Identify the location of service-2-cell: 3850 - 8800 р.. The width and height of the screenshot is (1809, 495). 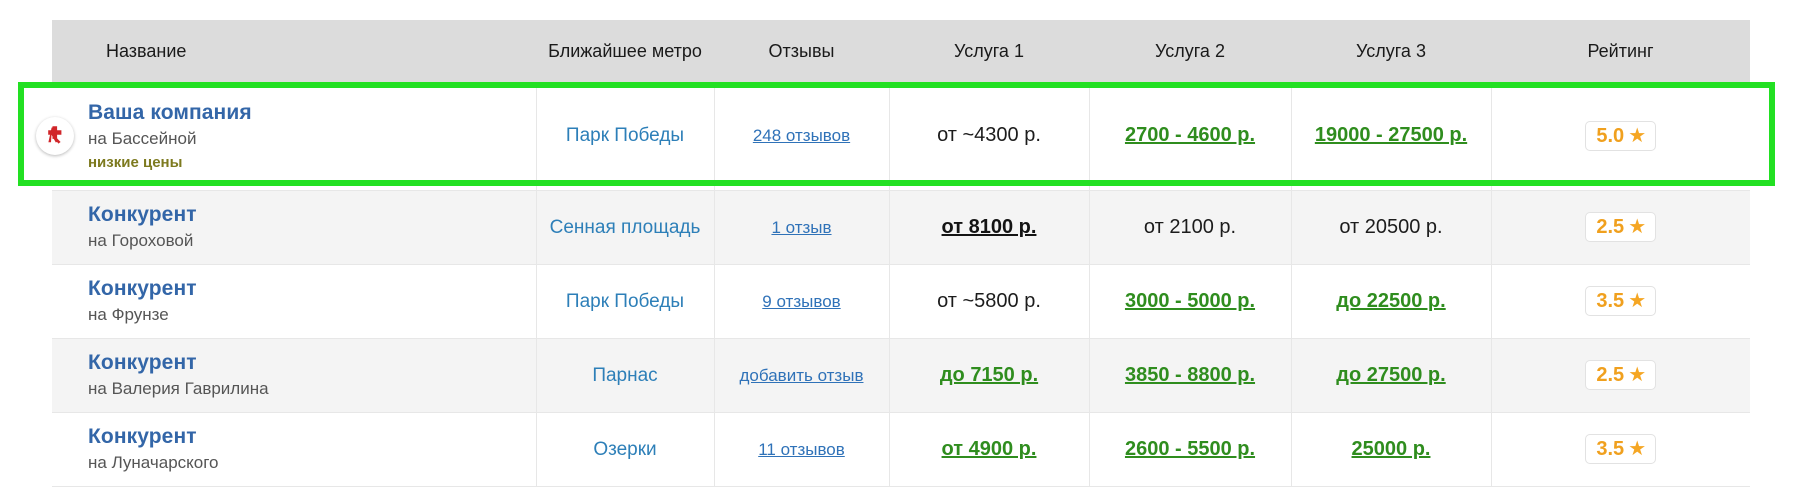
(1189, 375).